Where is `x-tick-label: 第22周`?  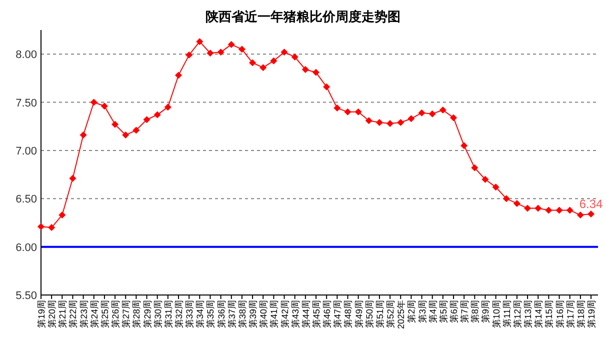 x-tick-label: 第22周 is located at coordinates (73, 314).